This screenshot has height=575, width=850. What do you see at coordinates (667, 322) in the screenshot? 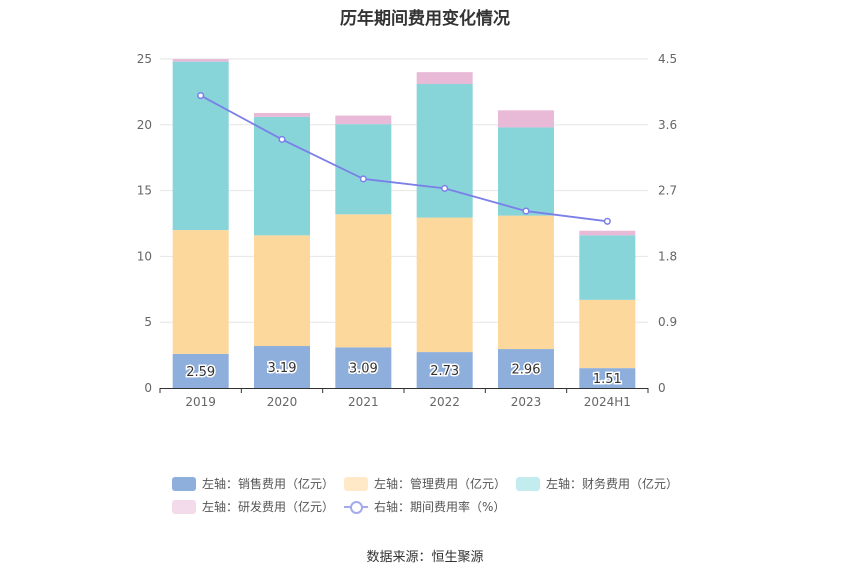
I see `right-tick-label: 0.9` at bounding box center [667, 322].